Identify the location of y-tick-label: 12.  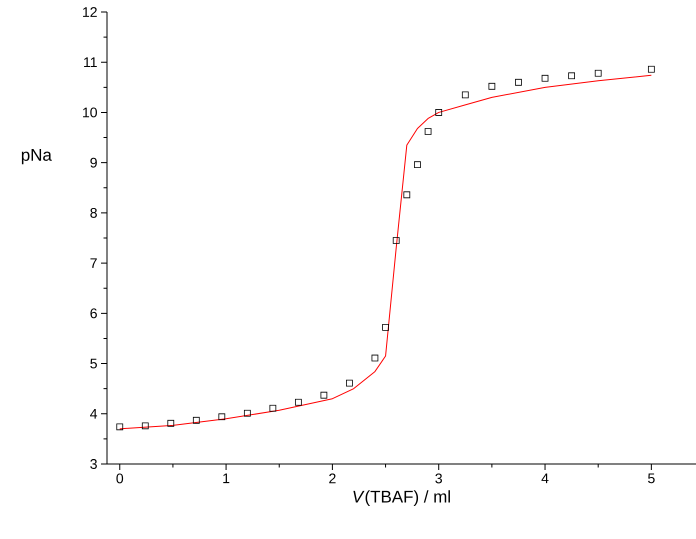
(90, 12).